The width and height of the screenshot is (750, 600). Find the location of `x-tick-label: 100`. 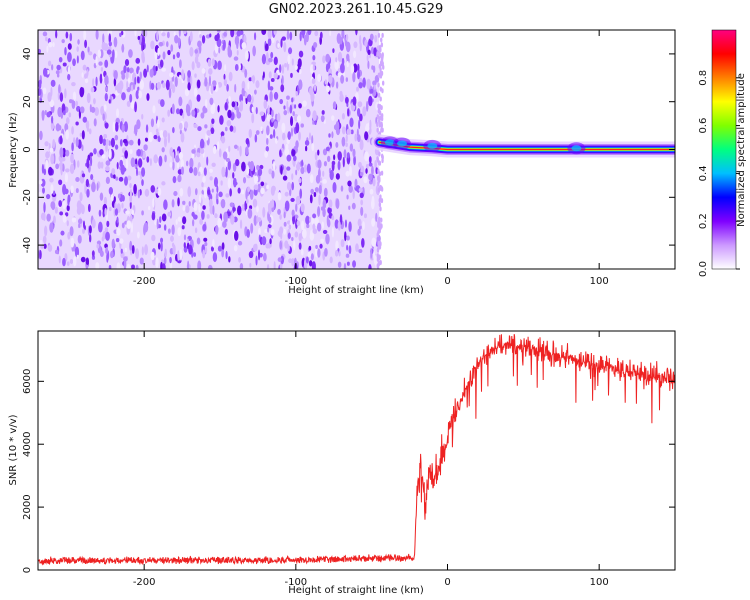

x-tick-label: 100 is located at coordinates (599, 582).